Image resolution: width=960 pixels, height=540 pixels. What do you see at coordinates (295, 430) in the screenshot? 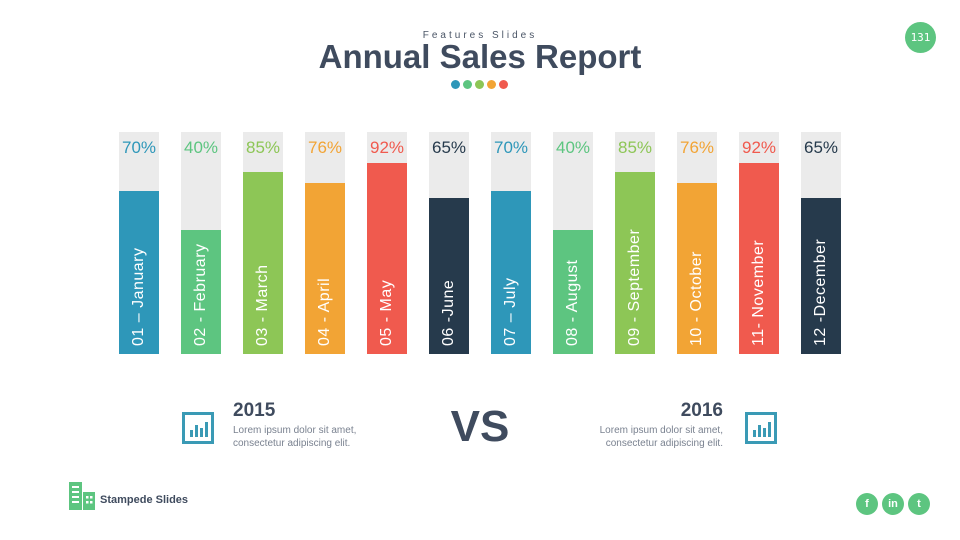
I see `left-text-line: Lorem ipsum dolor sit amet,` at bounding box center [295, 430].